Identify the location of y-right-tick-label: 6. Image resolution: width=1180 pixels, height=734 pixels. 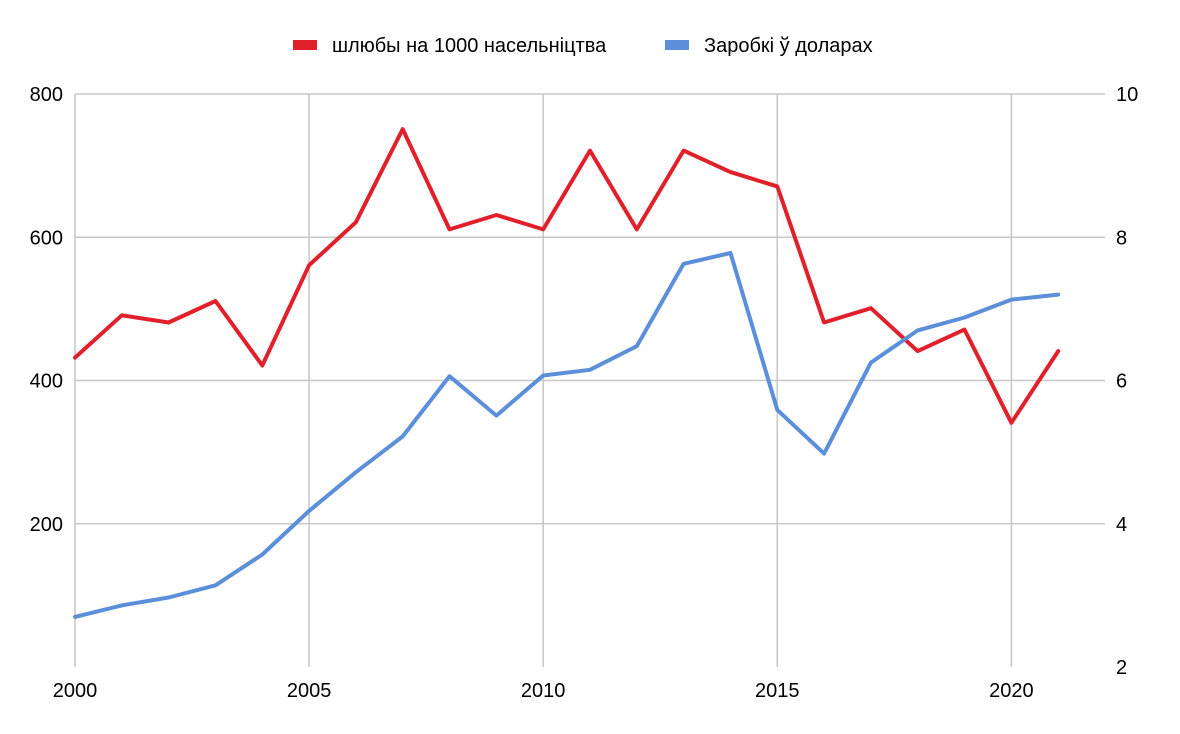
(1121, 382).